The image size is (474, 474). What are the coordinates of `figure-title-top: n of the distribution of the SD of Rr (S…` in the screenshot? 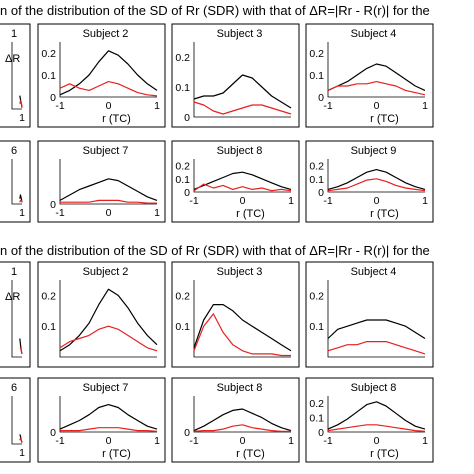 It's located at (215, 10).